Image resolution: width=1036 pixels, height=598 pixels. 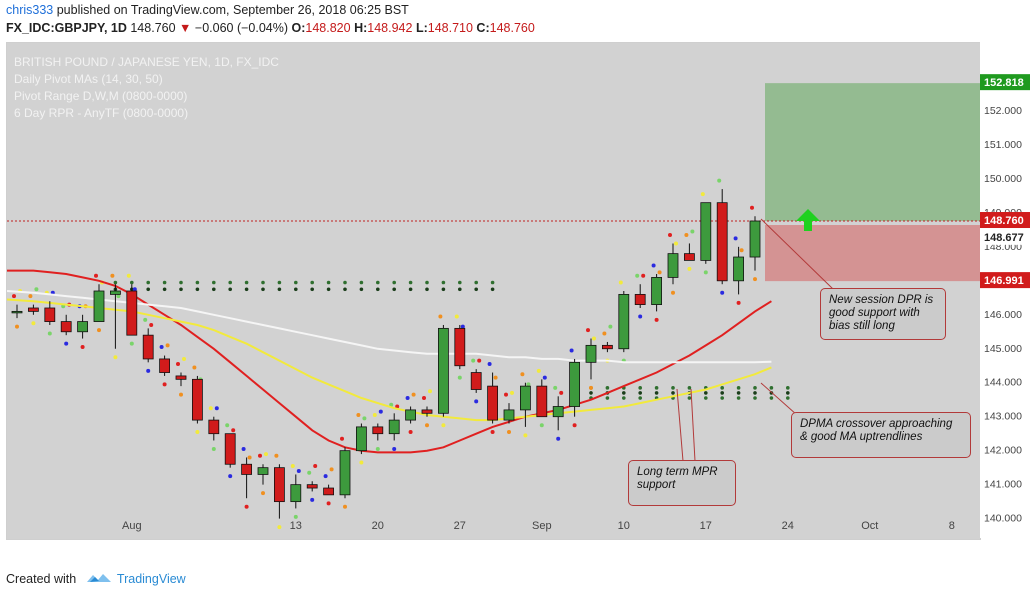 I want to click on x-tick-label: Aug, so click(x=132, y=526).